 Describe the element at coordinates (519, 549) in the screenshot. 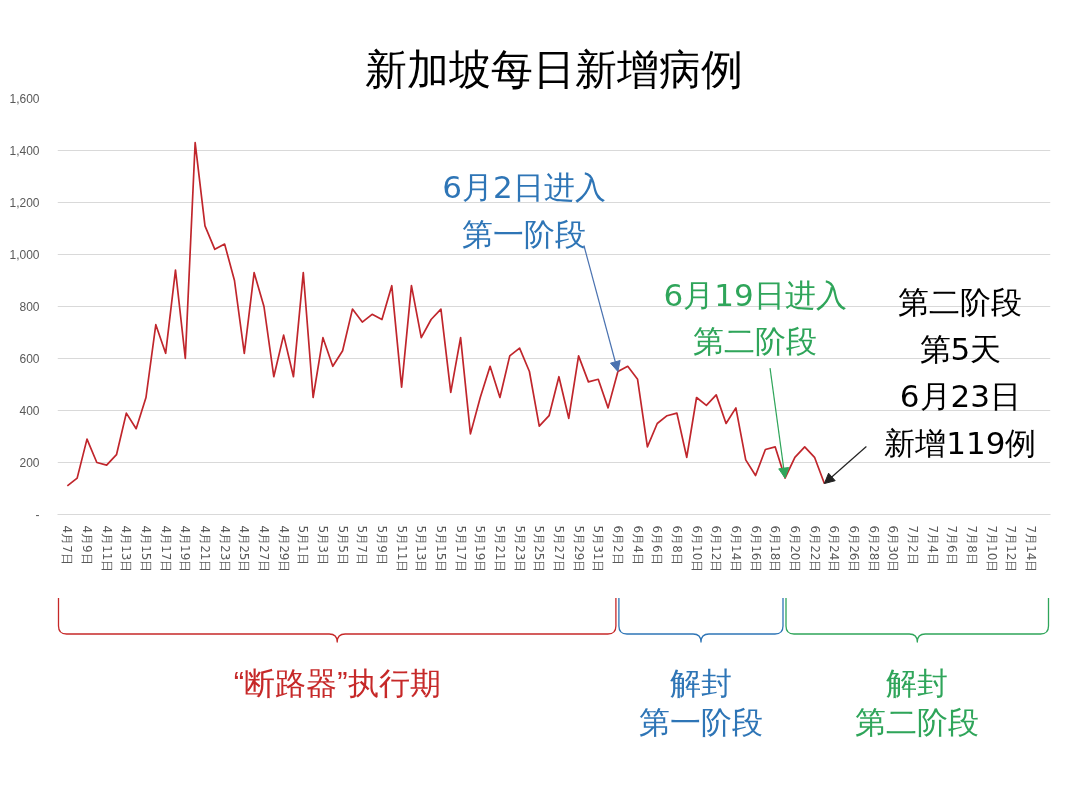

I see `x-tick-label: 5月23日` at that location.